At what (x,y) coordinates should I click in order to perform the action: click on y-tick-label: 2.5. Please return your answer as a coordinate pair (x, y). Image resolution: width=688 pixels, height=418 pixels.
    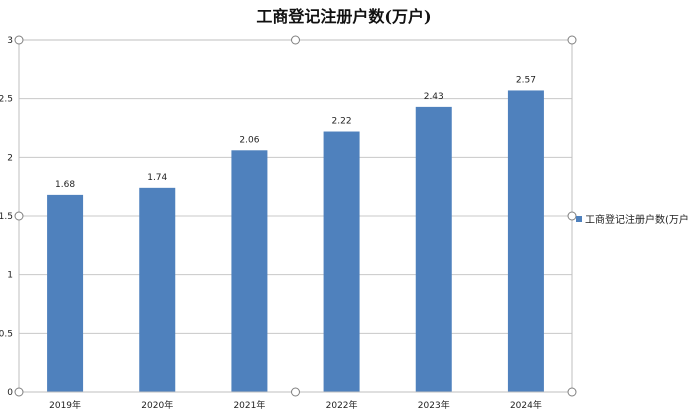
    Looking at the image, I should click on (6, 100).